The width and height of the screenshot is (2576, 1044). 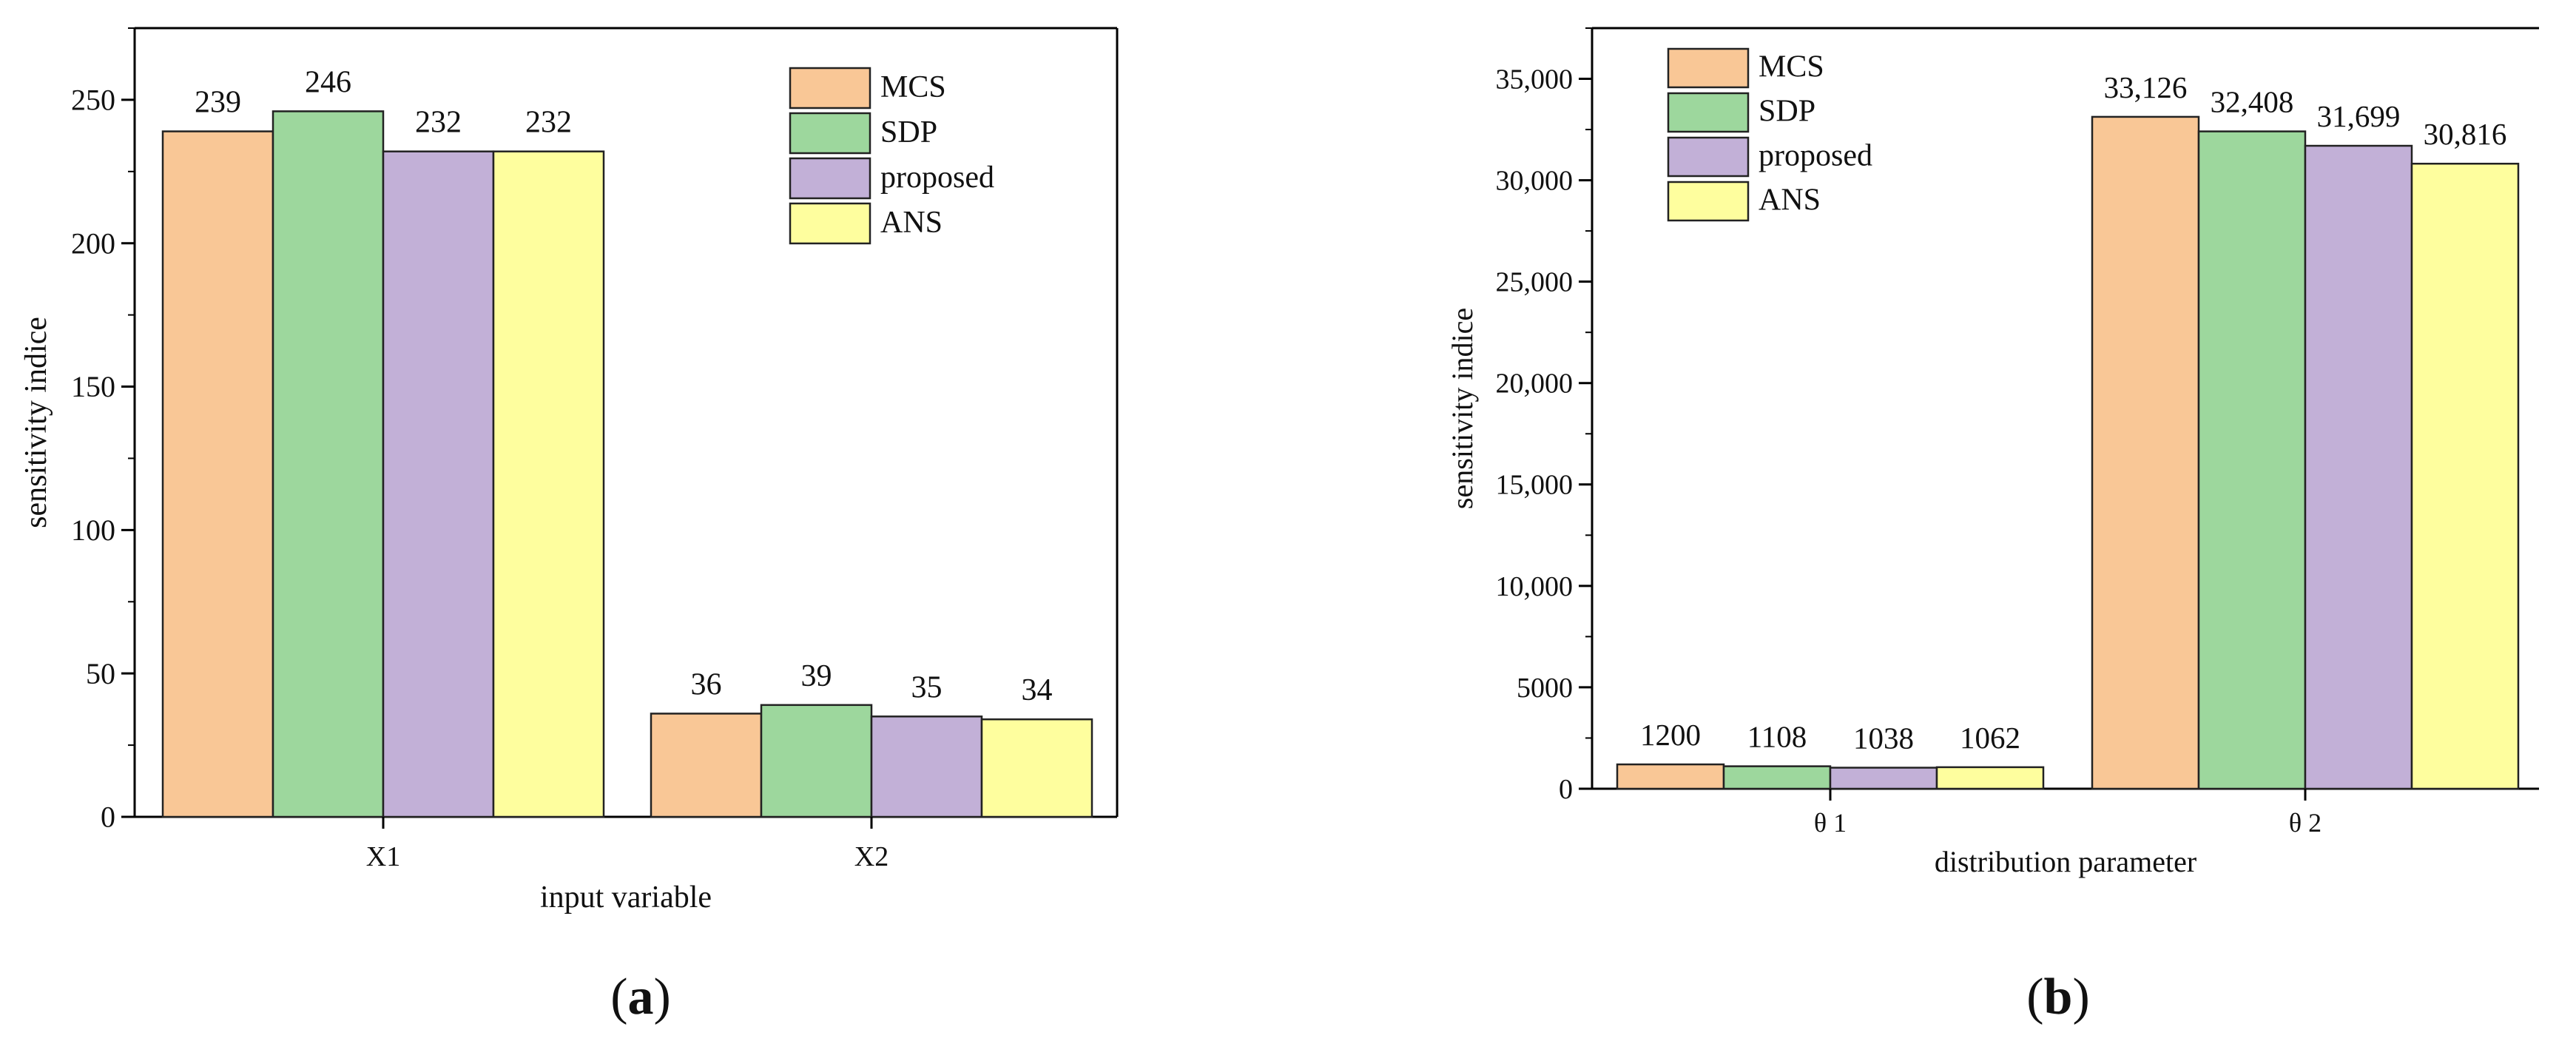 What do you see at coordinates (1830, 823) in the screenshot?
I see `x-tick-label: θ 1` at bounding box center [1830, 823].